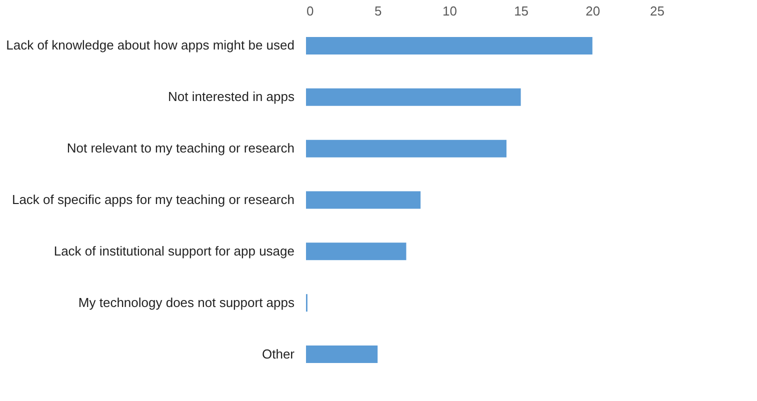 This screenshot has height=401, width=757. I want to click on y-tick-label: Other, so click(279, 354).